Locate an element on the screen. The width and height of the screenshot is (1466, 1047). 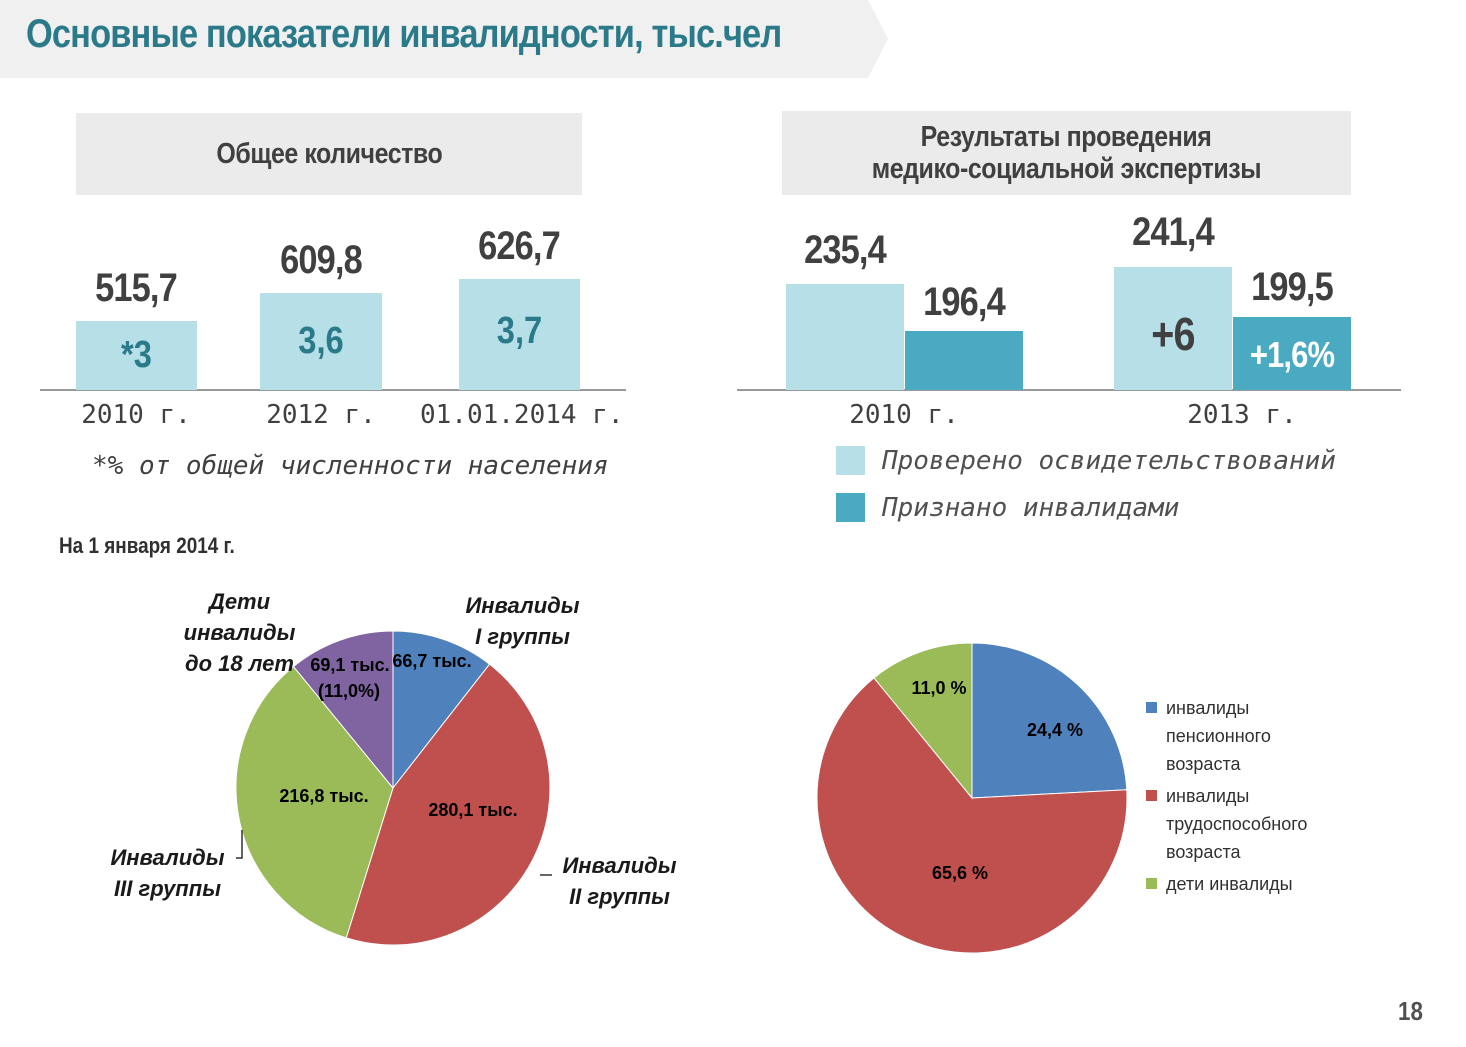
share-label-2010: *3 is located at coordinates (136, 355).